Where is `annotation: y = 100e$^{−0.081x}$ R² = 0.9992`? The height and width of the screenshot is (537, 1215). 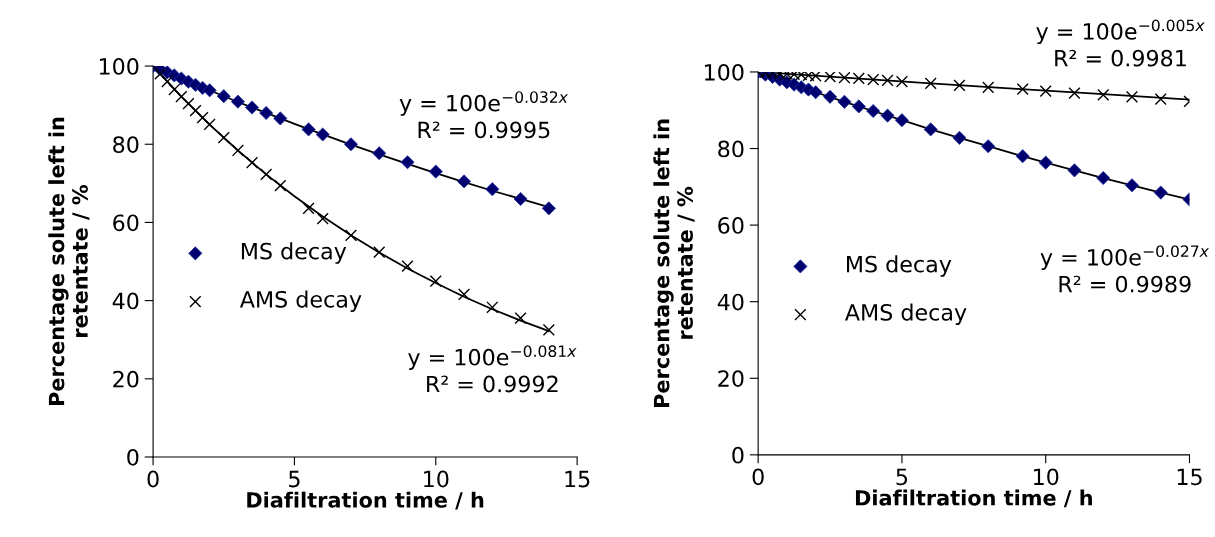
annotation: y = 100e$^{−0.081x}$ R² = 0.9992 is located at coordinates (492, 369).